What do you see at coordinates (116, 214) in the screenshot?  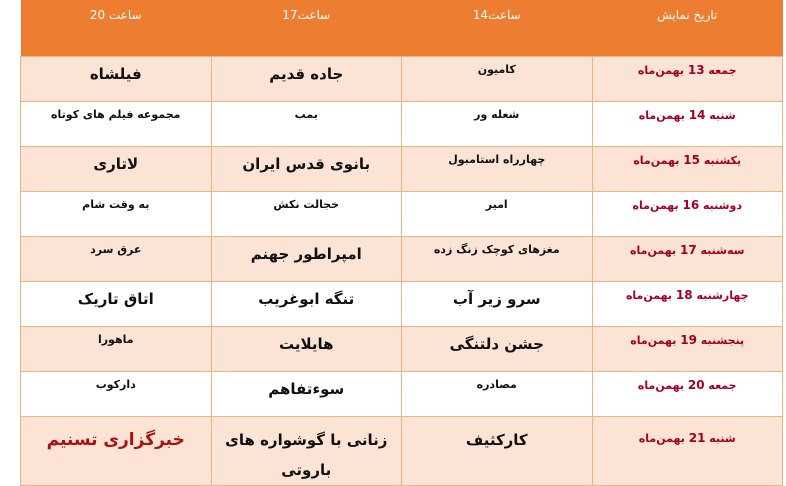 I see `film-20: به وقت شام` at bounding box center [116, 214].